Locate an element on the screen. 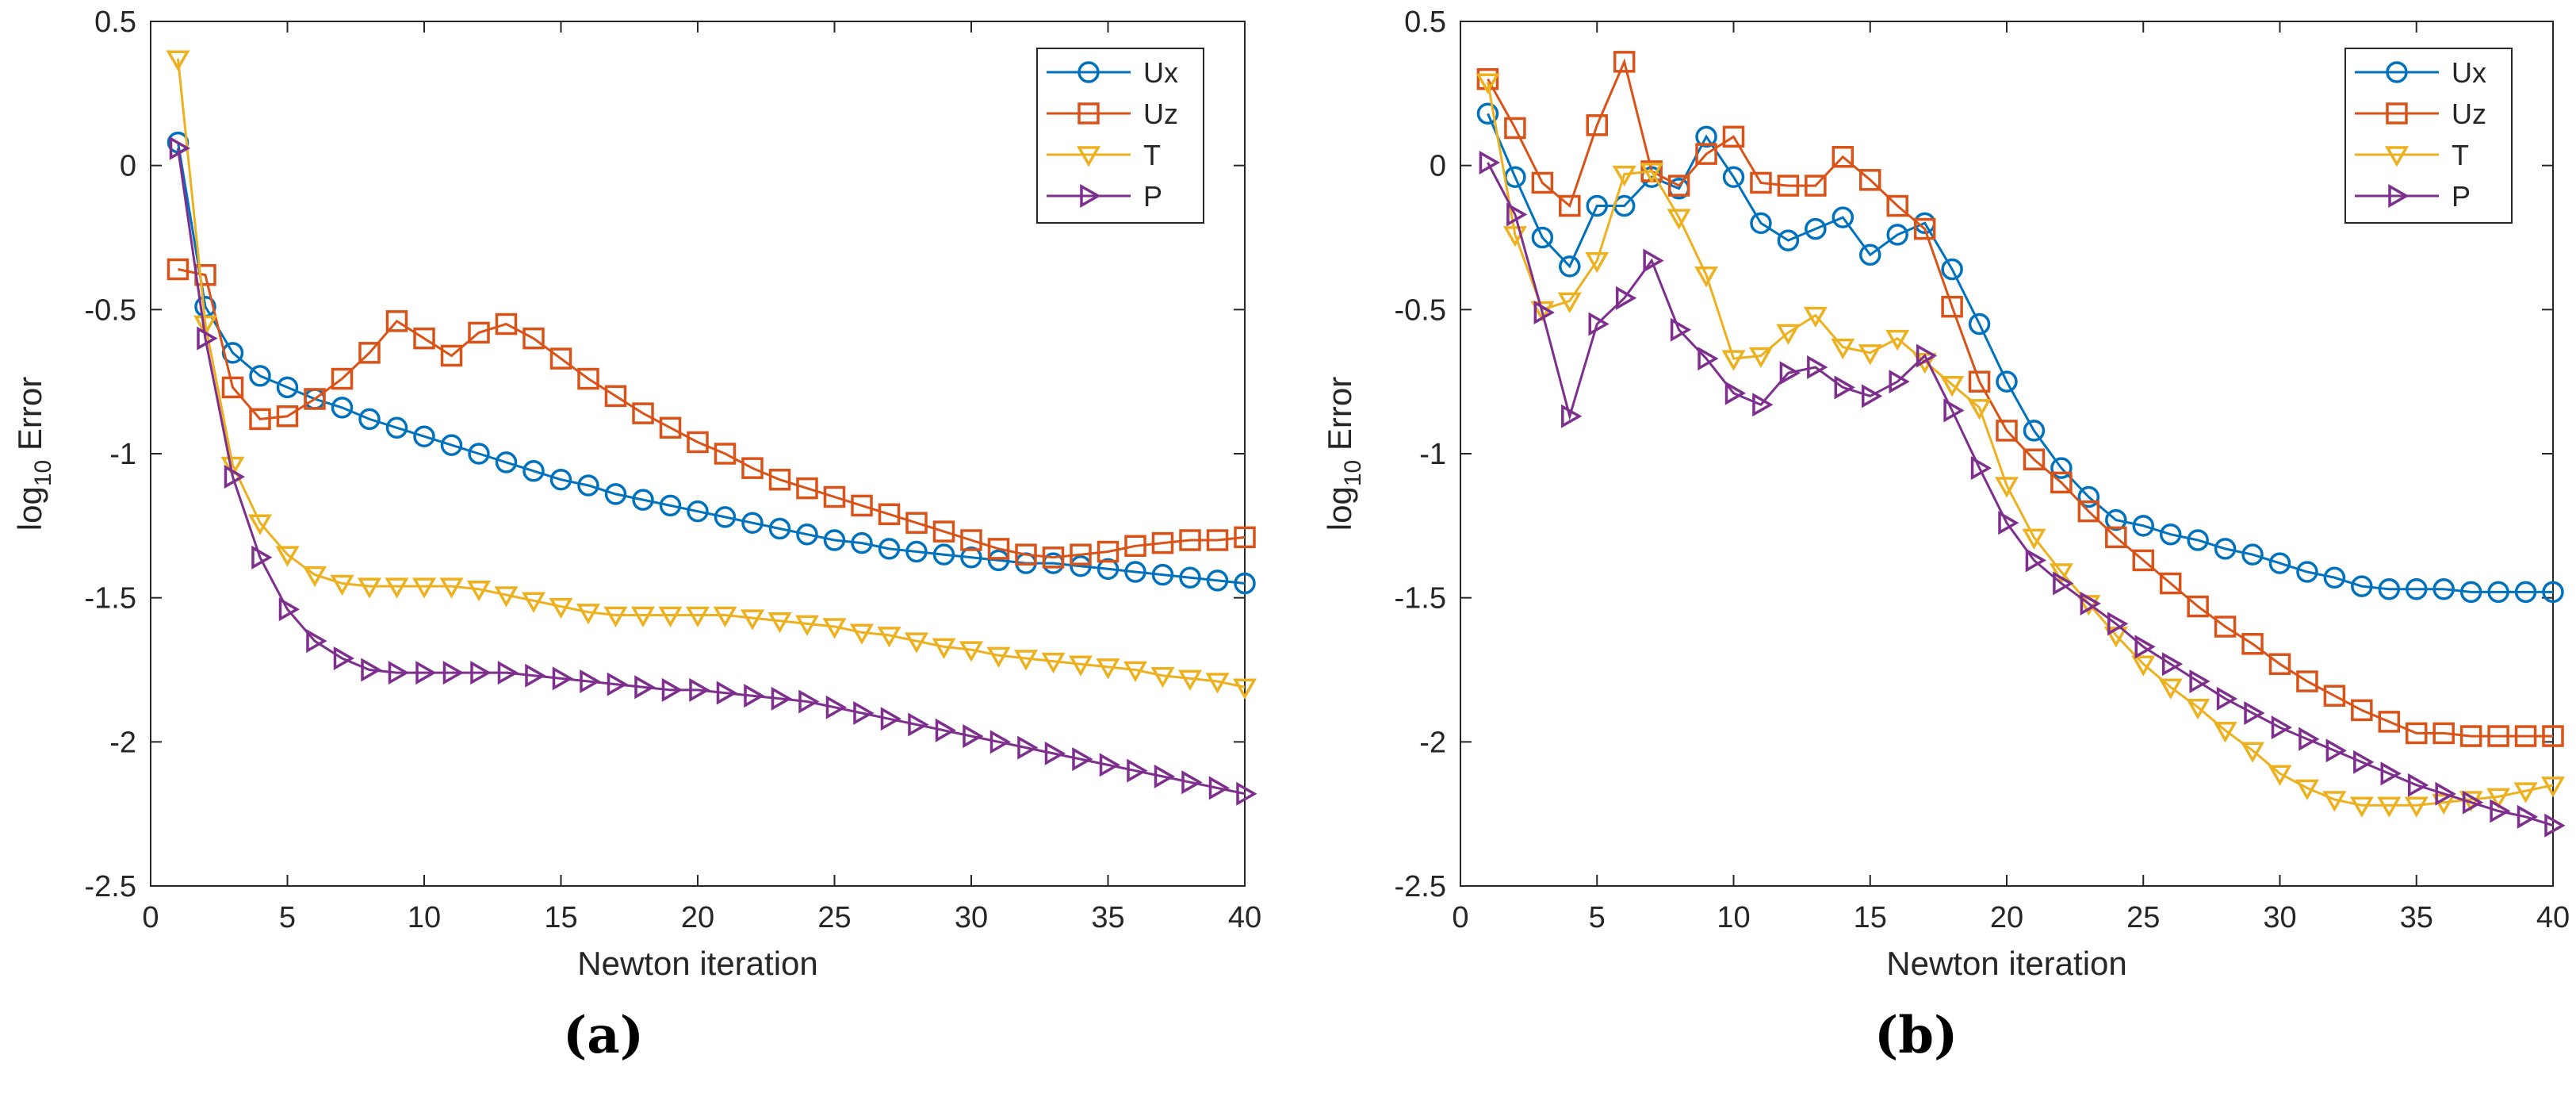  panel-a-ytick-label: -1.5 is located at coordinates (110, 599).